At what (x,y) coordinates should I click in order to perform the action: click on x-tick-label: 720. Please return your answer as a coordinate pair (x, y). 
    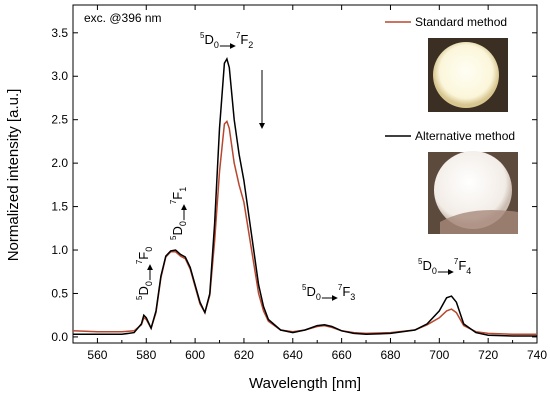
    Looking at the image, I should click on (488, 355).